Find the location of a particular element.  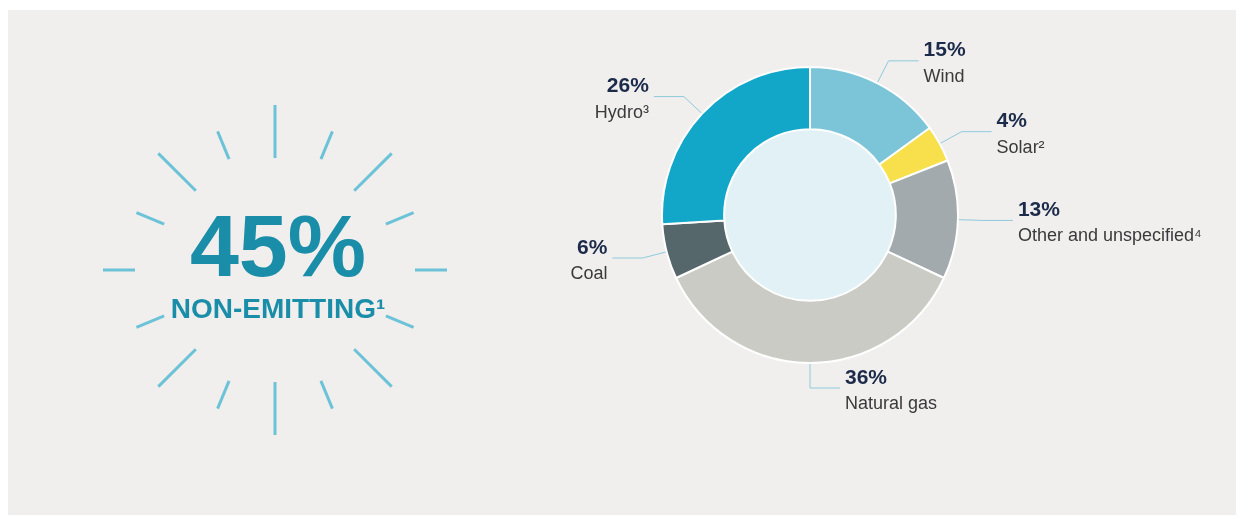

slice-label: Other and unspecified⁴ is located at coordinates (1109, 235).